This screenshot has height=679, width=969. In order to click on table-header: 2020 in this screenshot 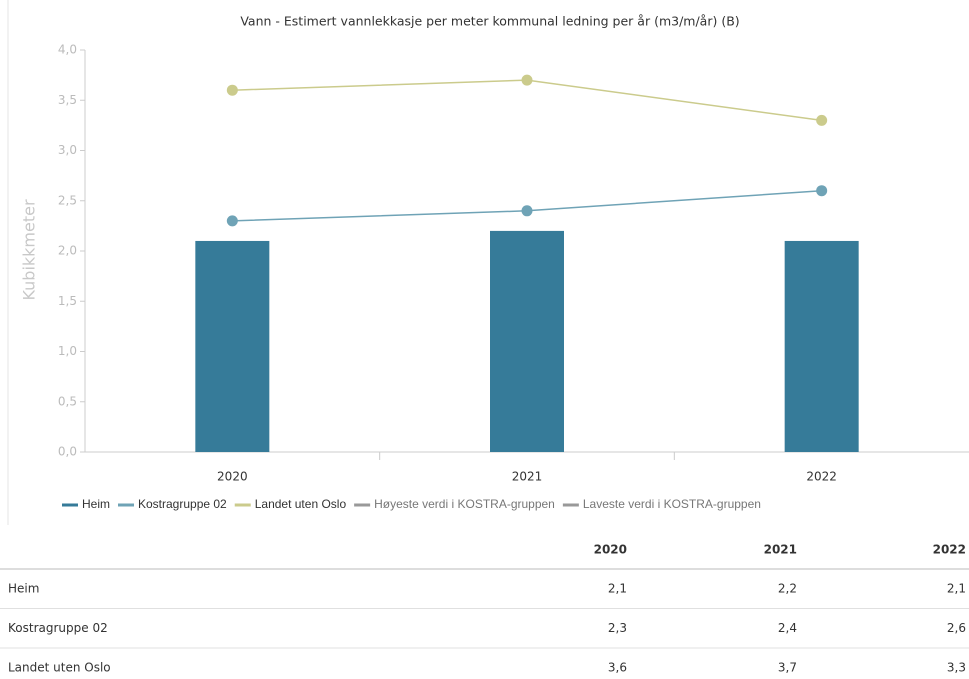, I will do `click(610, 550)`.